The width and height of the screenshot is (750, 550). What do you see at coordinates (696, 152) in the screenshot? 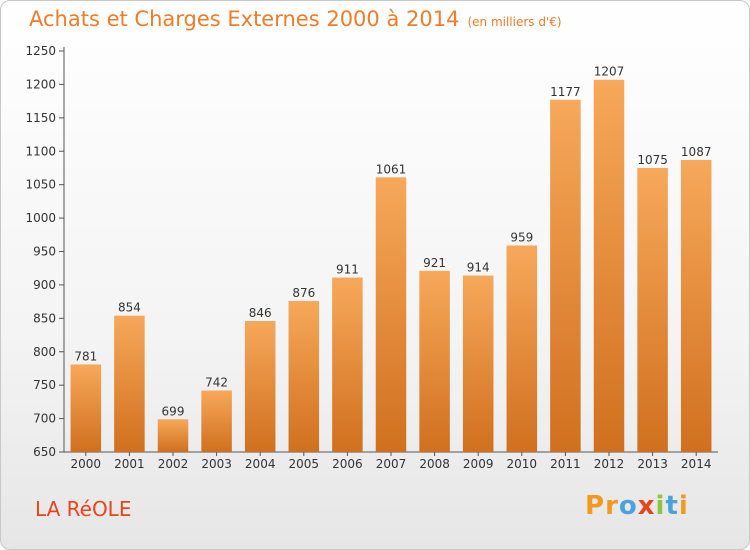
I see `data-label-2014: 1087` at bounding box center [696, 152].